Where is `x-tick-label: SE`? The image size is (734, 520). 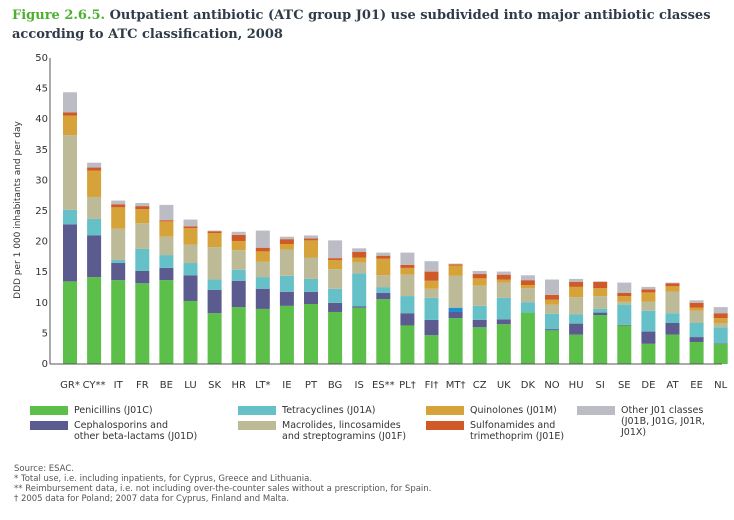 x-tick-label: SE is located at coordinates (624, 385).